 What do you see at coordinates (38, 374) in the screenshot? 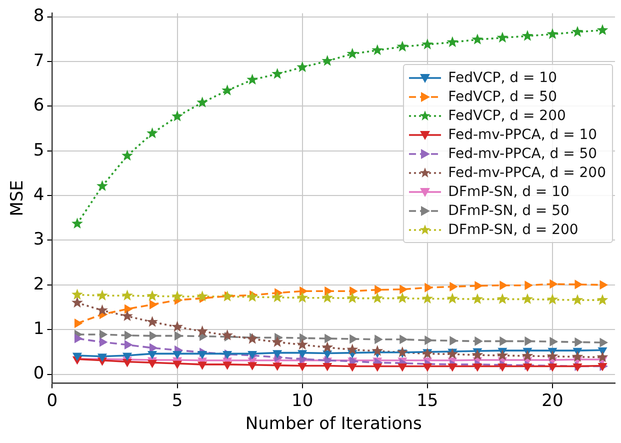
I see `y-tick-label: 0` at bounding box center [38, 374].